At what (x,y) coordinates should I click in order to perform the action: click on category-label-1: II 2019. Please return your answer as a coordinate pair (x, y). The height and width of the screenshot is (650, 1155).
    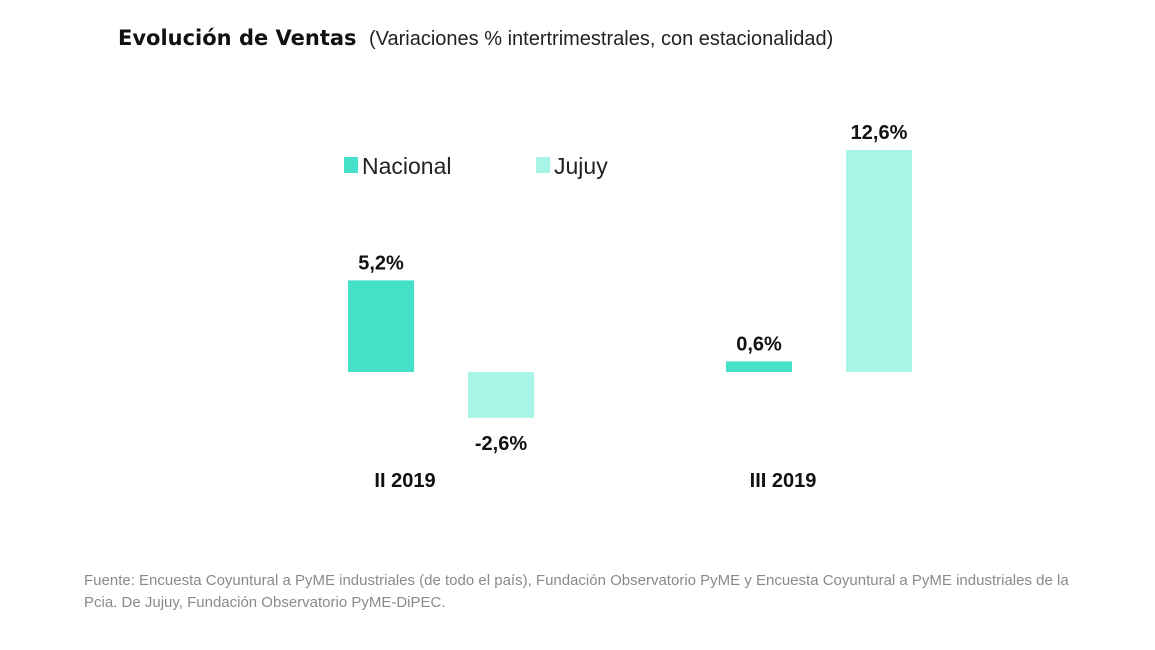
    Looking at the image, I should click on (404, 481).